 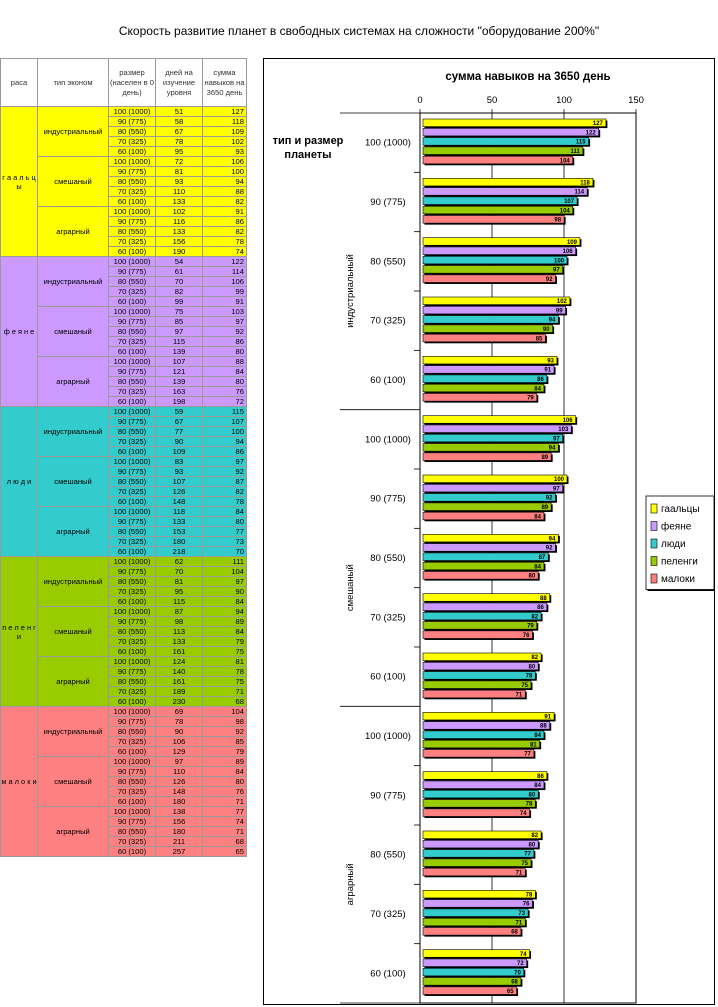 What do you see at coordinates (543, 599) in the screenshot?
I see `bar-value-label: 88` at bounding box center [543, 599].